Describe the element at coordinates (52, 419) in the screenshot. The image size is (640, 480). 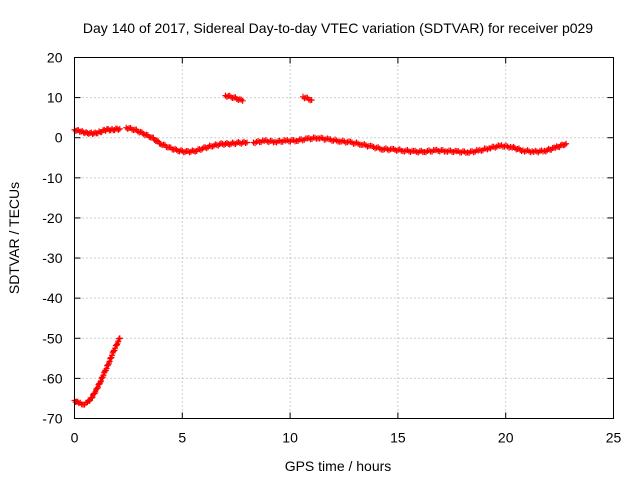
I see `y-tick-label: -70` at that location.